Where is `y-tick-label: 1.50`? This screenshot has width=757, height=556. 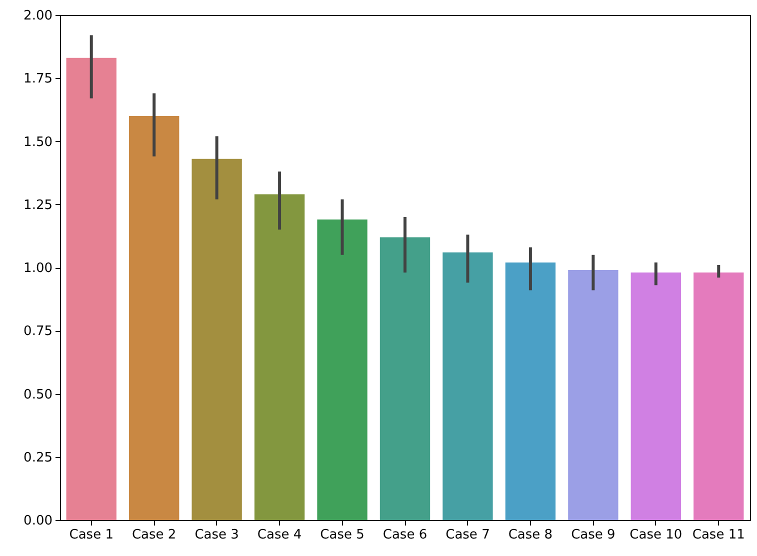 y-tick-label: 1.50 is located at coordinates (38, 142).